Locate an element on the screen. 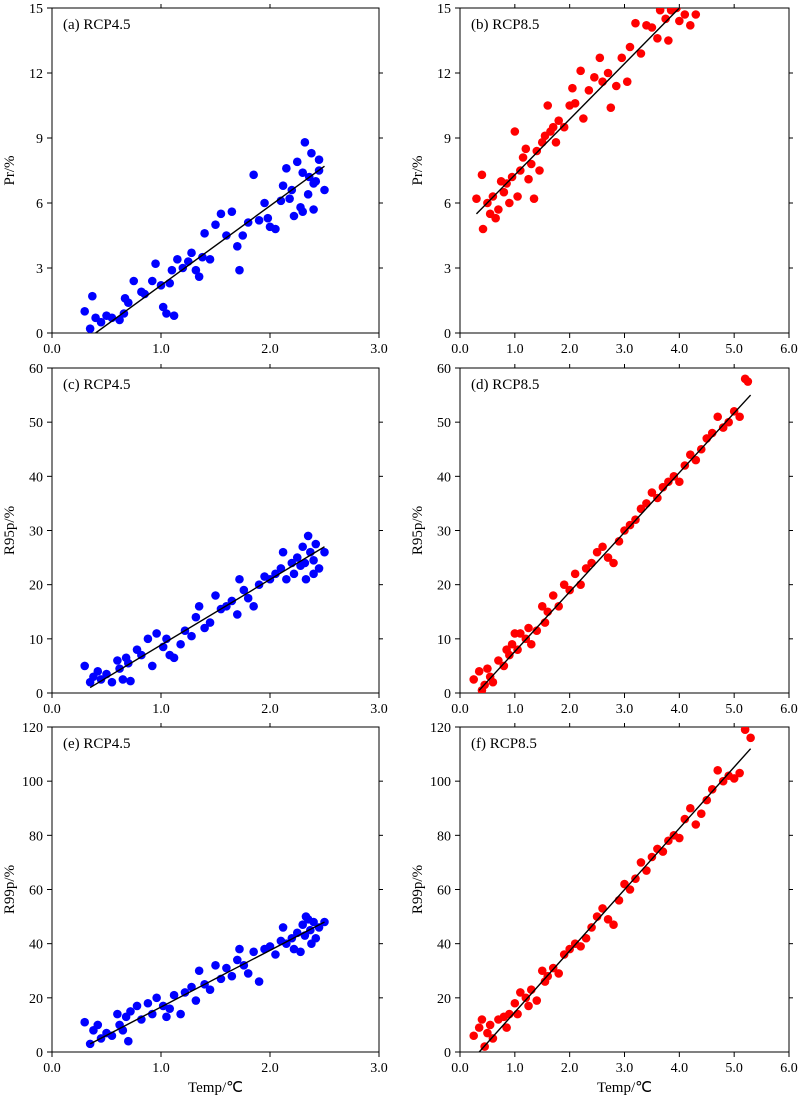 Image resolution: width=800 pixels, height=1099 pixels. panel-title: (e) RCP4.5 is located at coordinates (97, 744).